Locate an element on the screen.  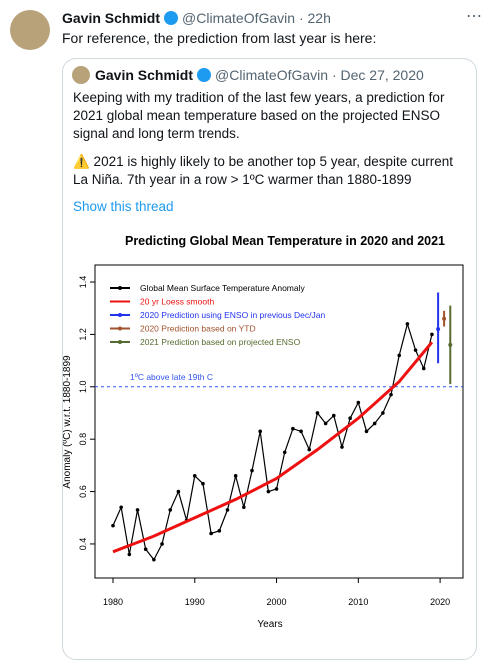
y-tick-label: 1.4 is located at coordinates (83, 282).